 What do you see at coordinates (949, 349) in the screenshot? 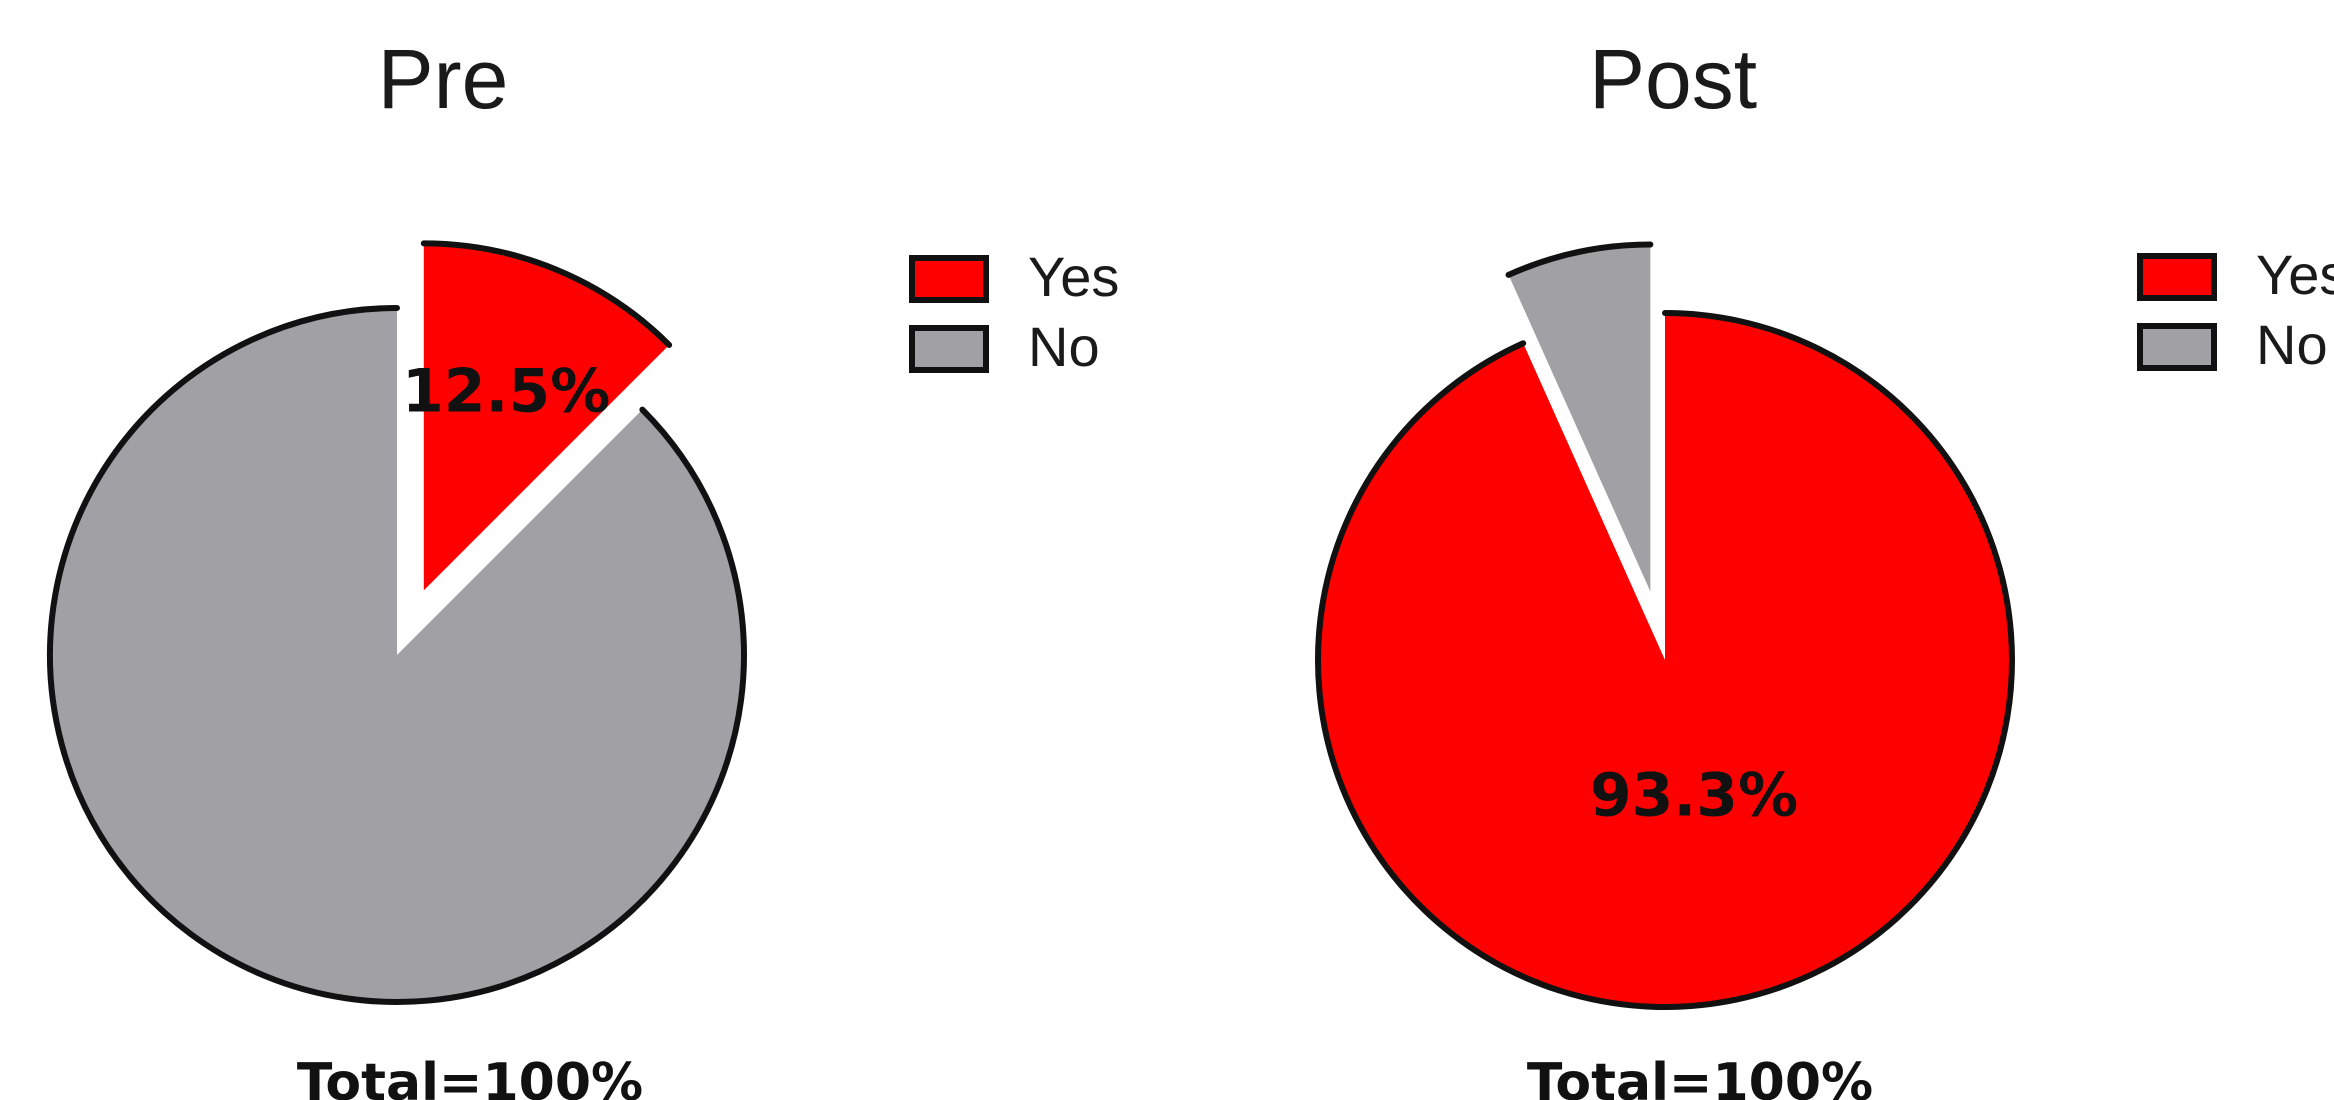
I see `legend-swatch-pre-no` at bounding box center [949, 349].